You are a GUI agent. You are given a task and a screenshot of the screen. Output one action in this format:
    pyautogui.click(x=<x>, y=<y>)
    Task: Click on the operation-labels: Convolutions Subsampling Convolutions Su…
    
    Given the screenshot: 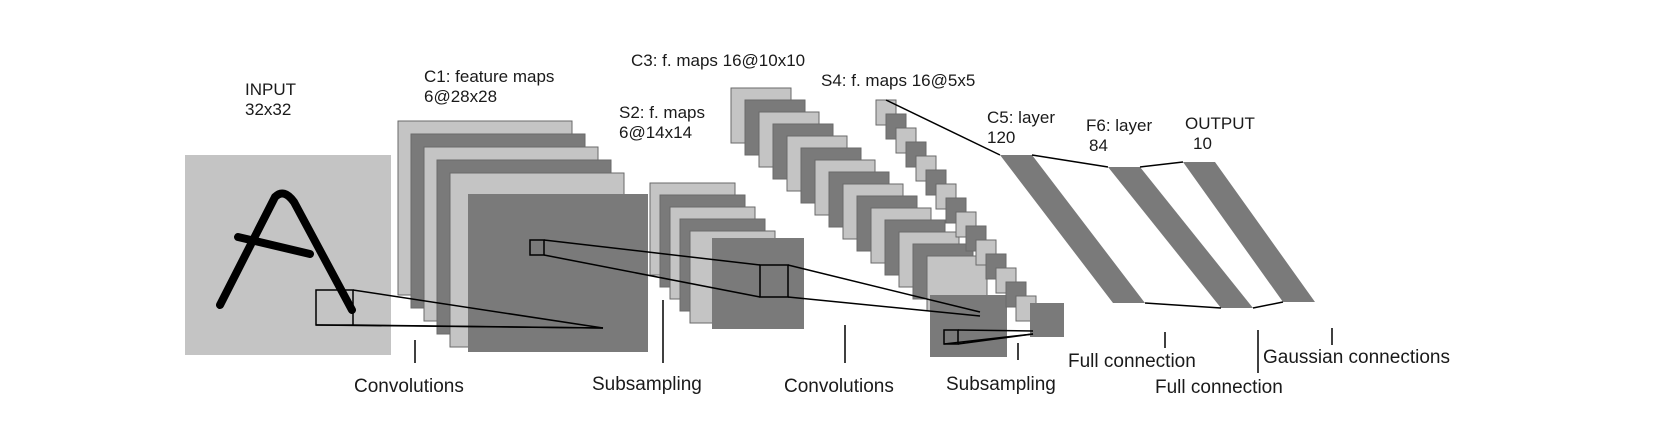 What is the action you would take?
    pyautogui.click(x=902, y=372)
    